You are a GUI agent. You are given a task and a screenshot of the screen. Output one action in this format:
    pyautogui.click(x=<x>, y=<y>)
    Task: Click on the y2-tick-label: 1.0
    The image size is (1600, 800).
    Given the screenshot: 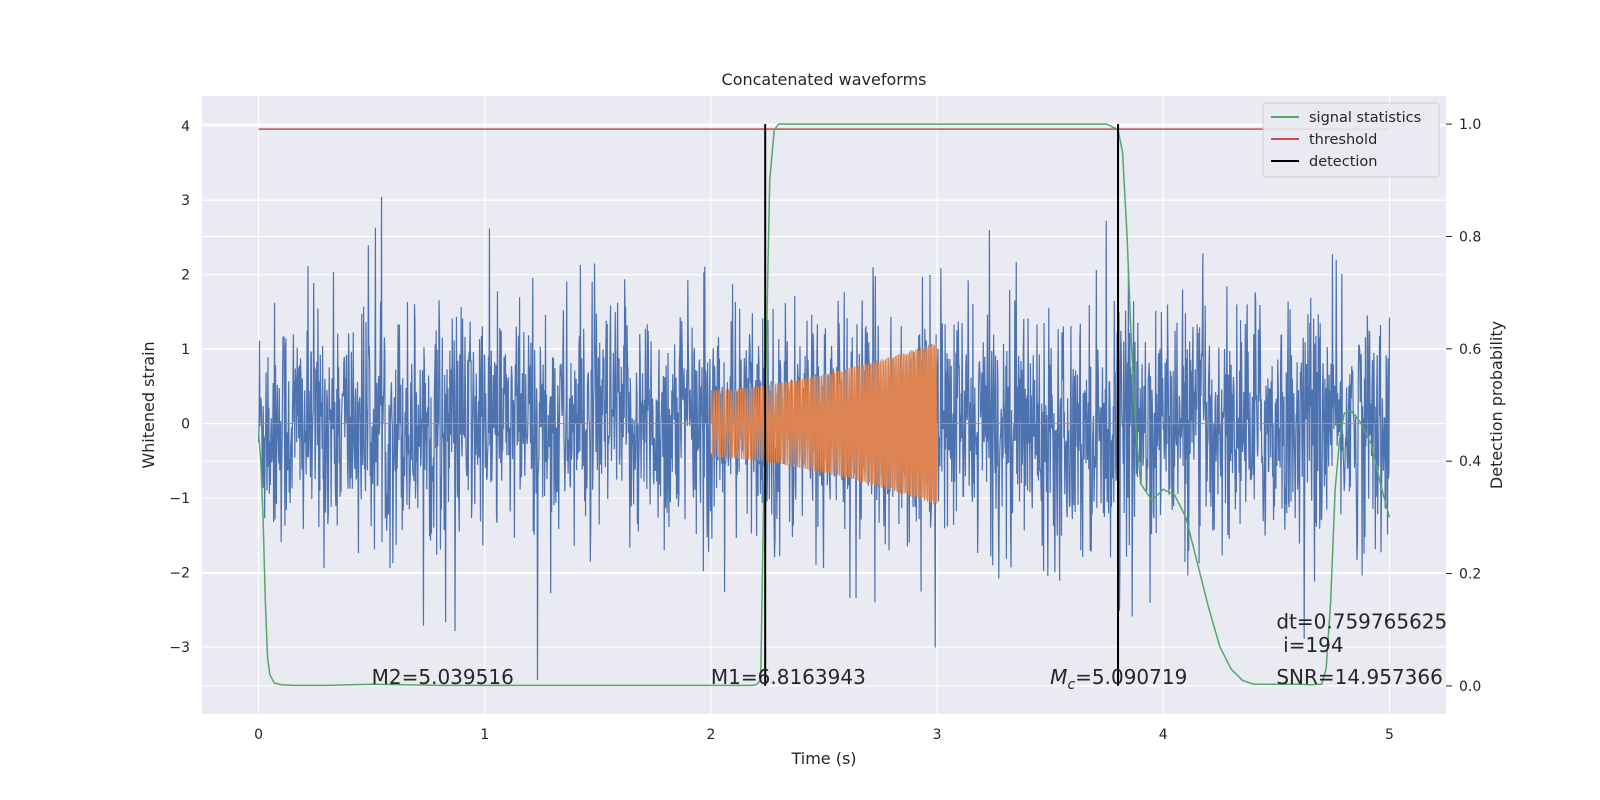 What is the action you would take?
    pyautogui.click(x=1470, y=125)
    